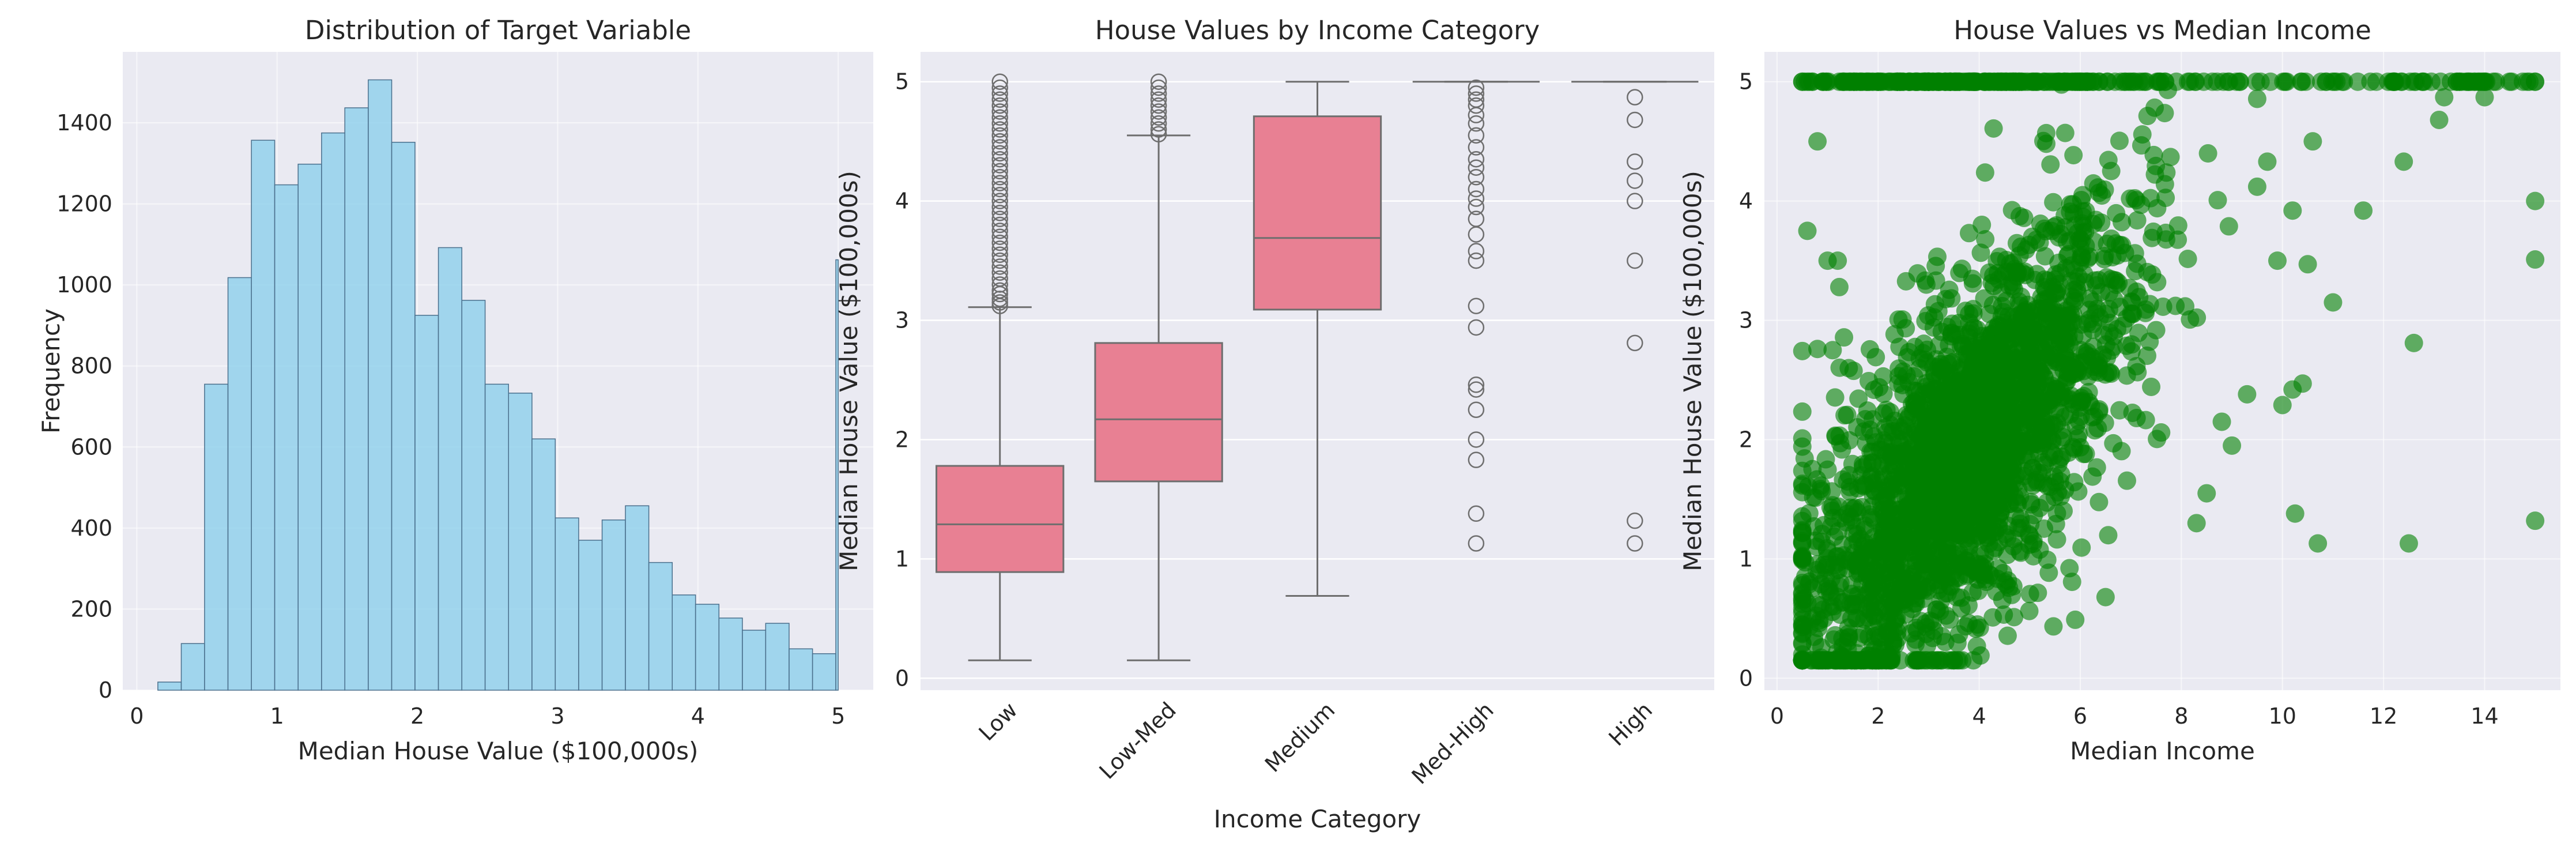 This screenshot has width=2576, height=847. Describe the element at coordinates (417, 716) in the screenshot. I see `x-tick-label: 2` at that location.